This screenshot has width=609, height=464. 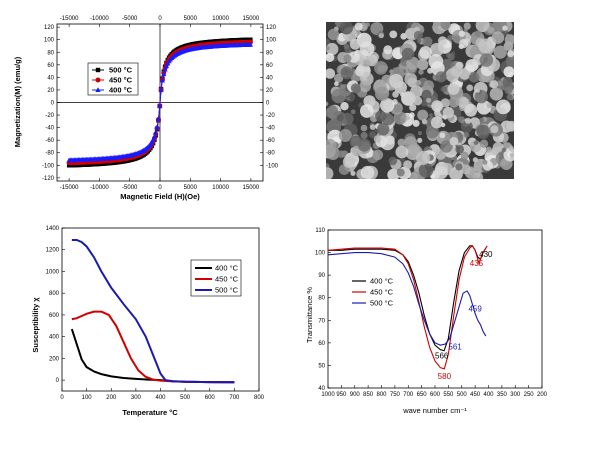 What do you see at coordinates (321, 389) in the screenshot?
I see `y-tick-label: 40` at bounding box center [321, 389].